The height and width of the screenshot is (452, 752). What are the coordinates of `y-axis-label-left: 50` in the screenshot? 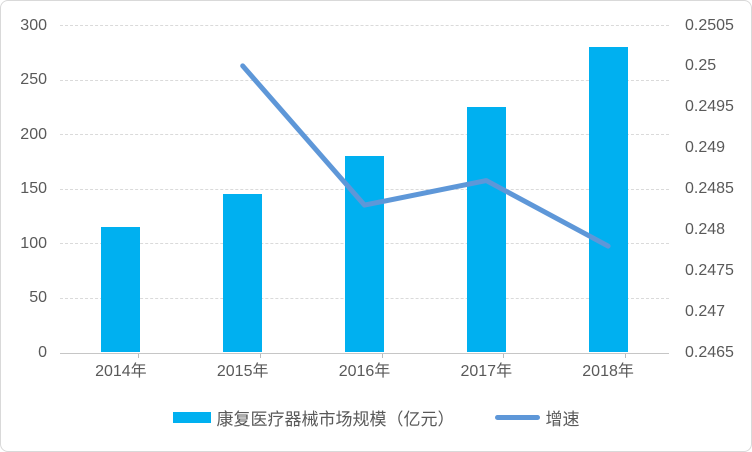 It's located at (38, 298).